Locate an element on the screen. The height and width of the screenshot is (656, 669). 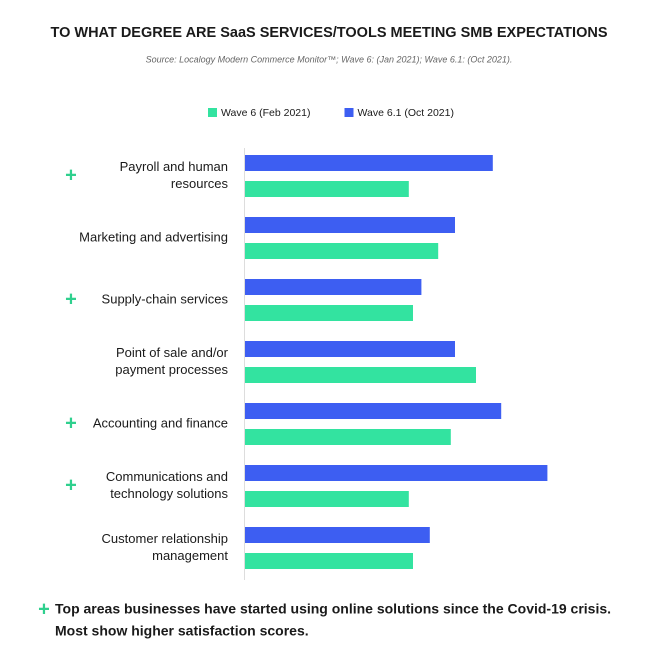
category-label: Customer relationship is located at coordinates (165, 538).